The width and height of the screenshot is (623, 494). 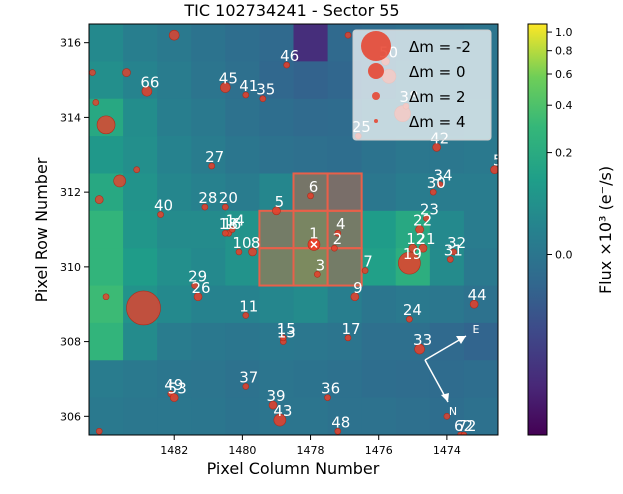 What do you see at coordinates (564, 105) in the screenshot?
I see `colorbar-tick-label: 0.4` at bounding box center [564, 105].